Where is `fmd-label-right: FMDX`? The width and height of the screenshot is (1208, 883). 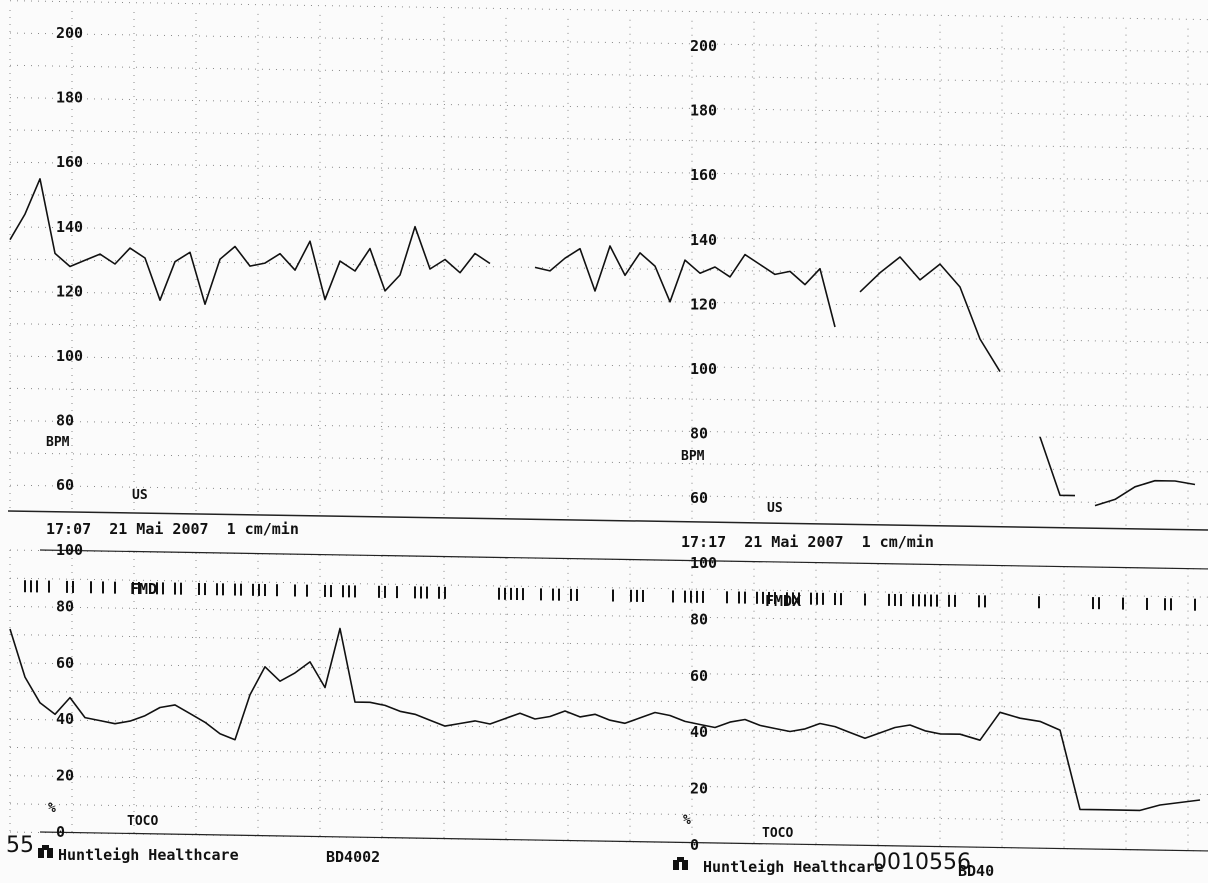
fmd-label-right: FMDX is located at coordinates (783, 601).